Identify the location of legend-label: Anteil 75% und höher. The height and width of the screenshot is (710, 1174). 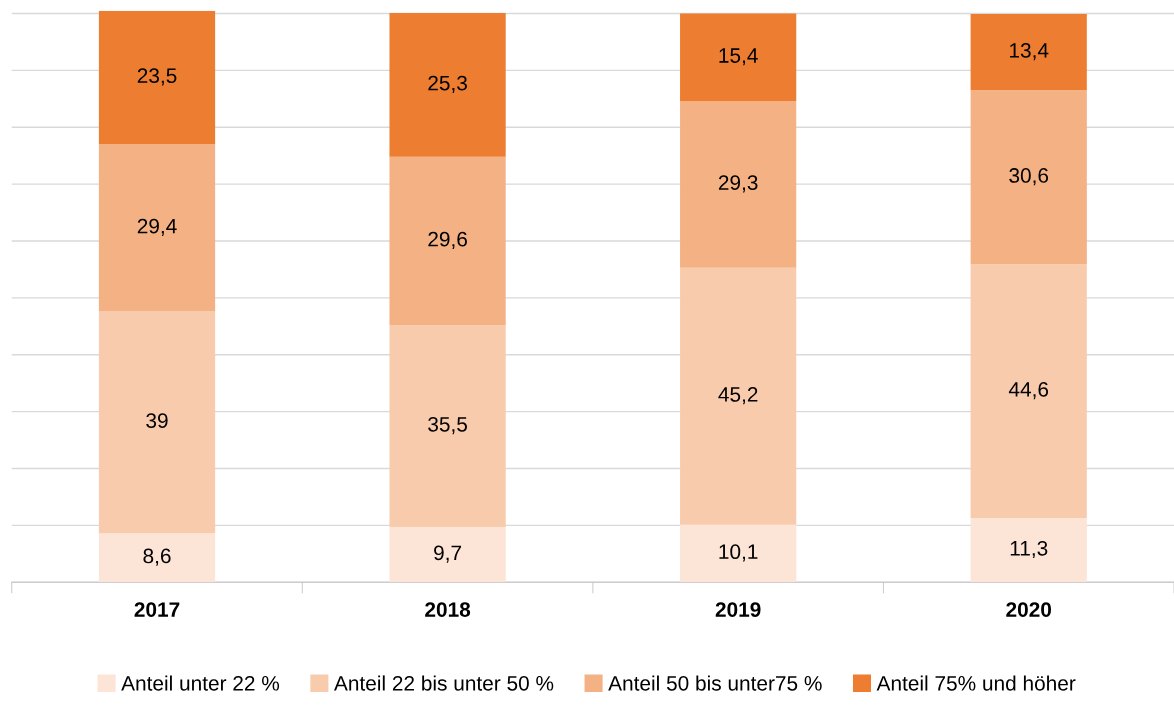
(976, 683).